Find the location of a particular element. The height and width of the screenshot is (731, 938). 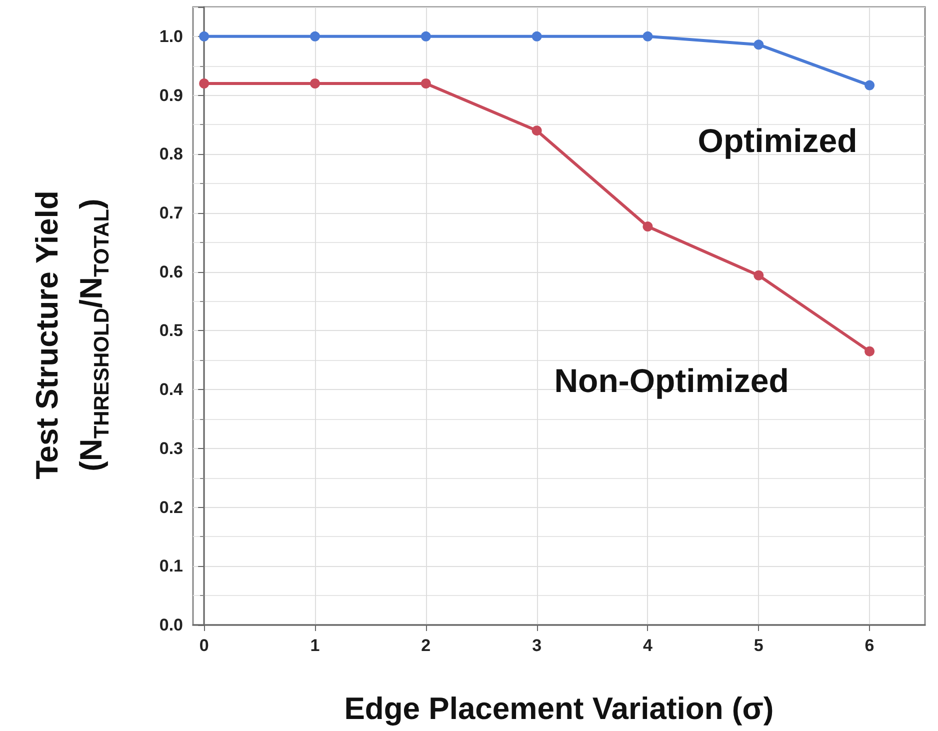

y-tick-label: 0.7 is located at coordinates (171, 213).